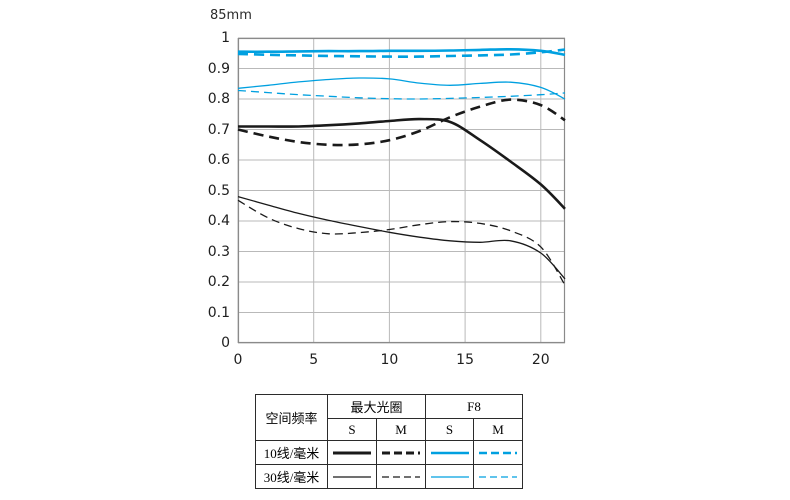 Image resolution: width=790 pixels, height=500 pixels. Describe the element at coordinates (218, 251) in the screenshot. I see `y-tick-label: 0.3` at that location.